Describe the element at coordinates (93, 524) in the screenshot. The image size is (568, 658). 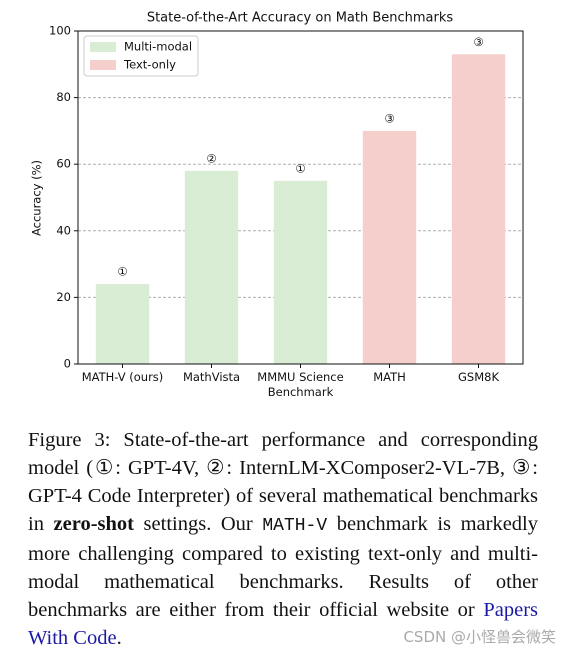
I see `caption-bold: zero-shot` at that location.